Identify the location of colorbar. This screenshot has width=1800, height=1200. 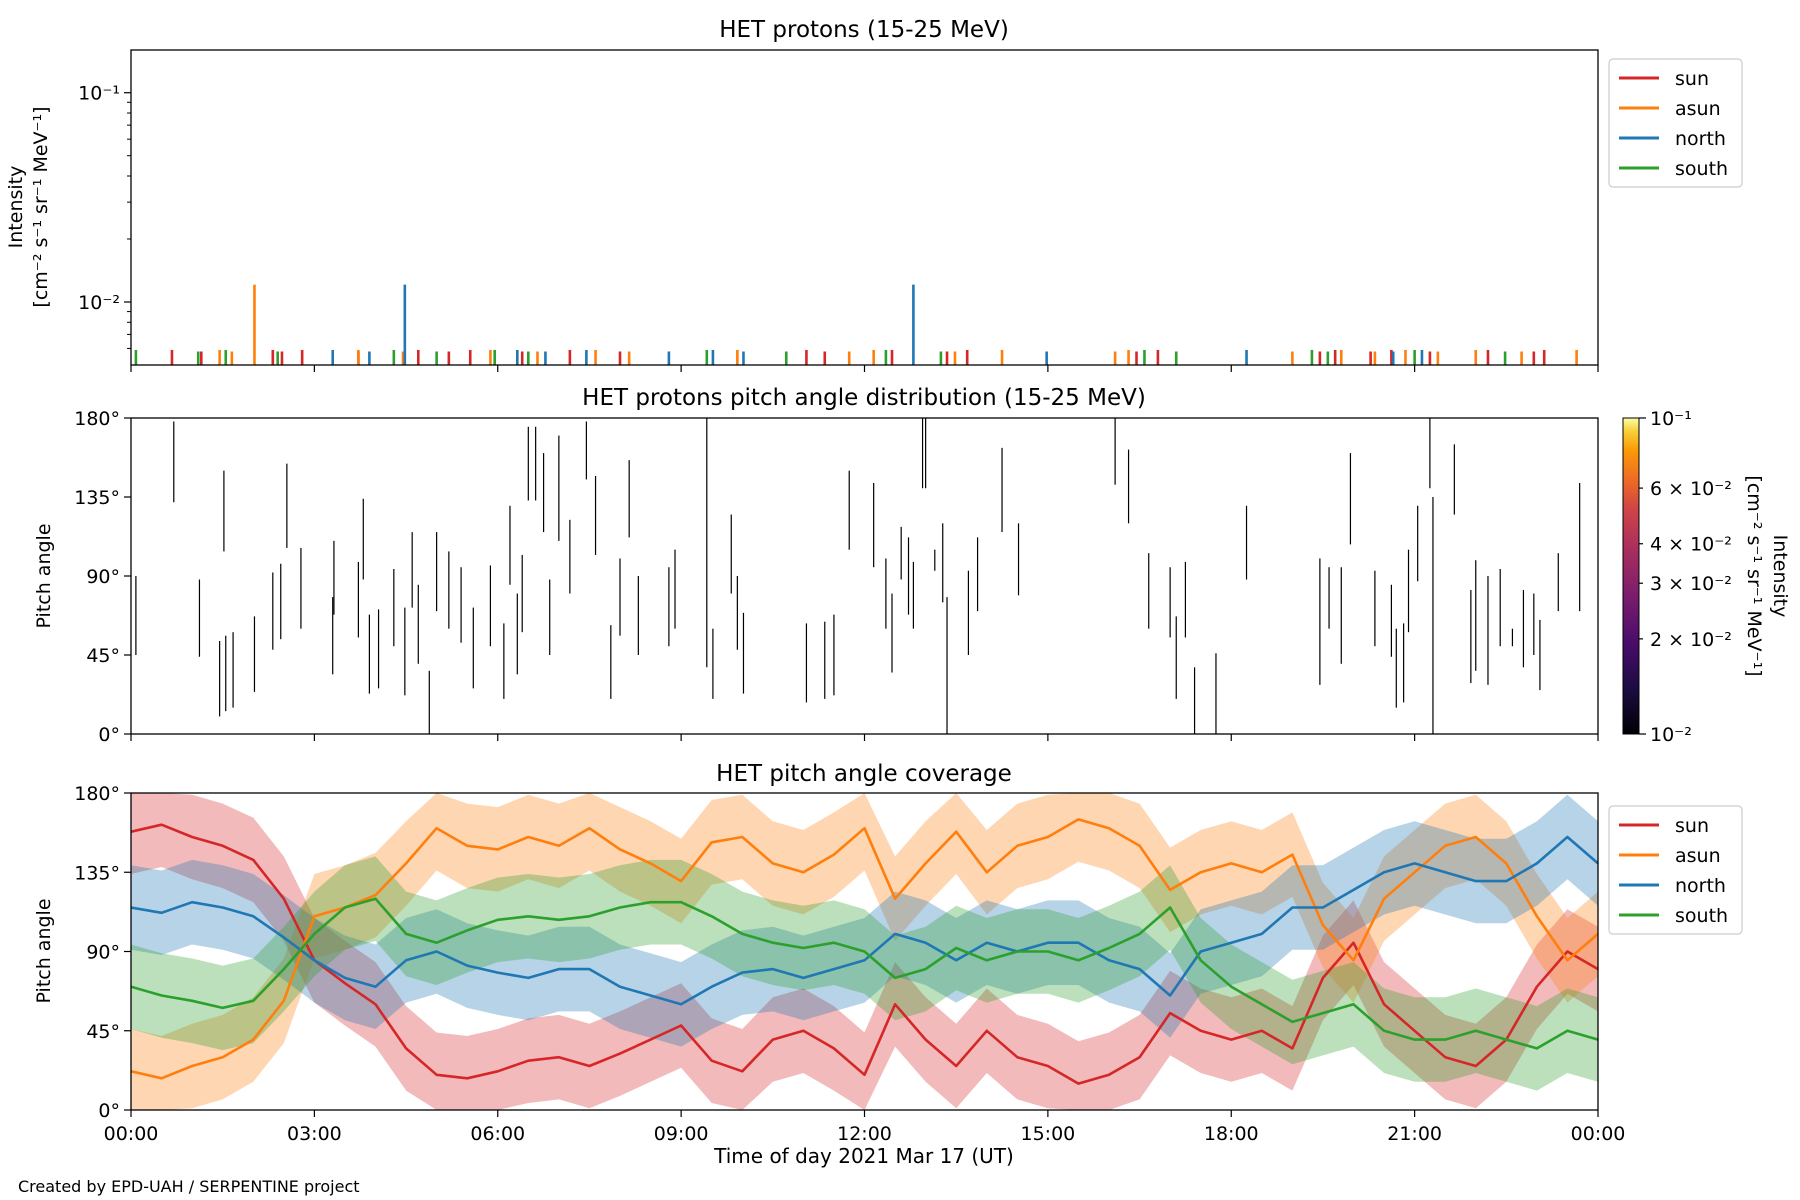
(1631, 576).